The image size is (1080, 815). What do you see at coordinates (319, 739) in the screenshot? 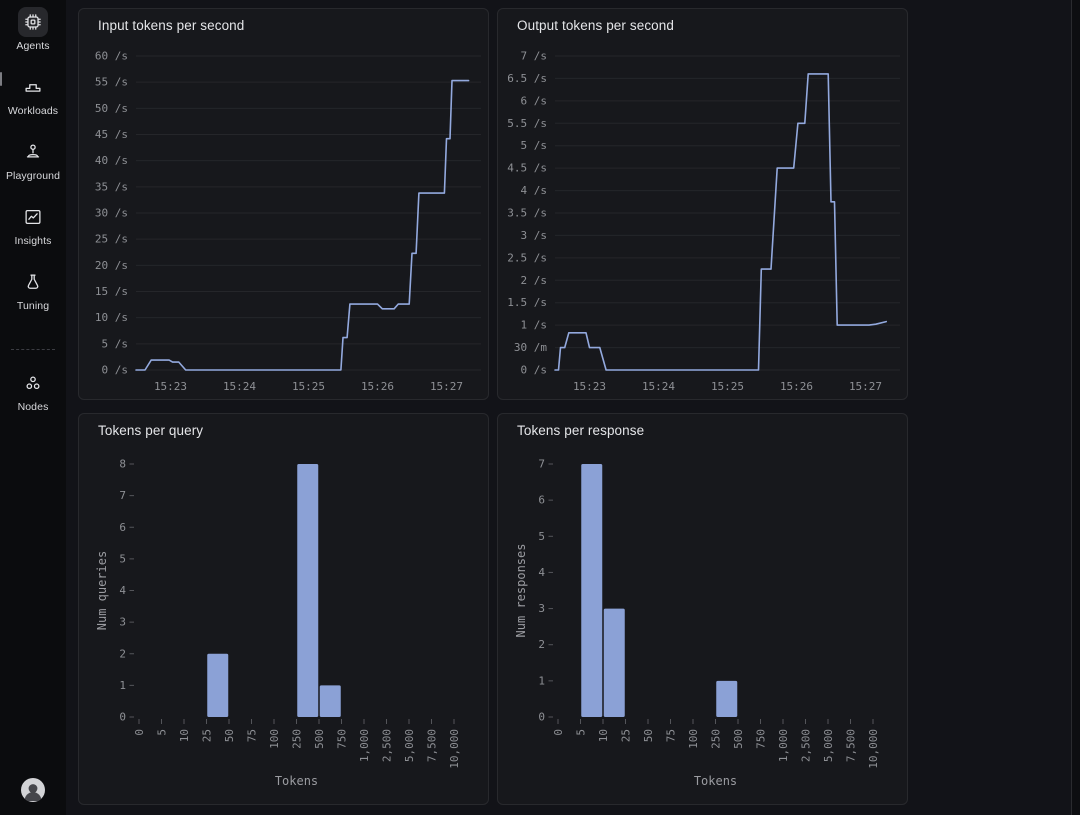
I see `svg-text: 500` at bounding box center [319, 739].